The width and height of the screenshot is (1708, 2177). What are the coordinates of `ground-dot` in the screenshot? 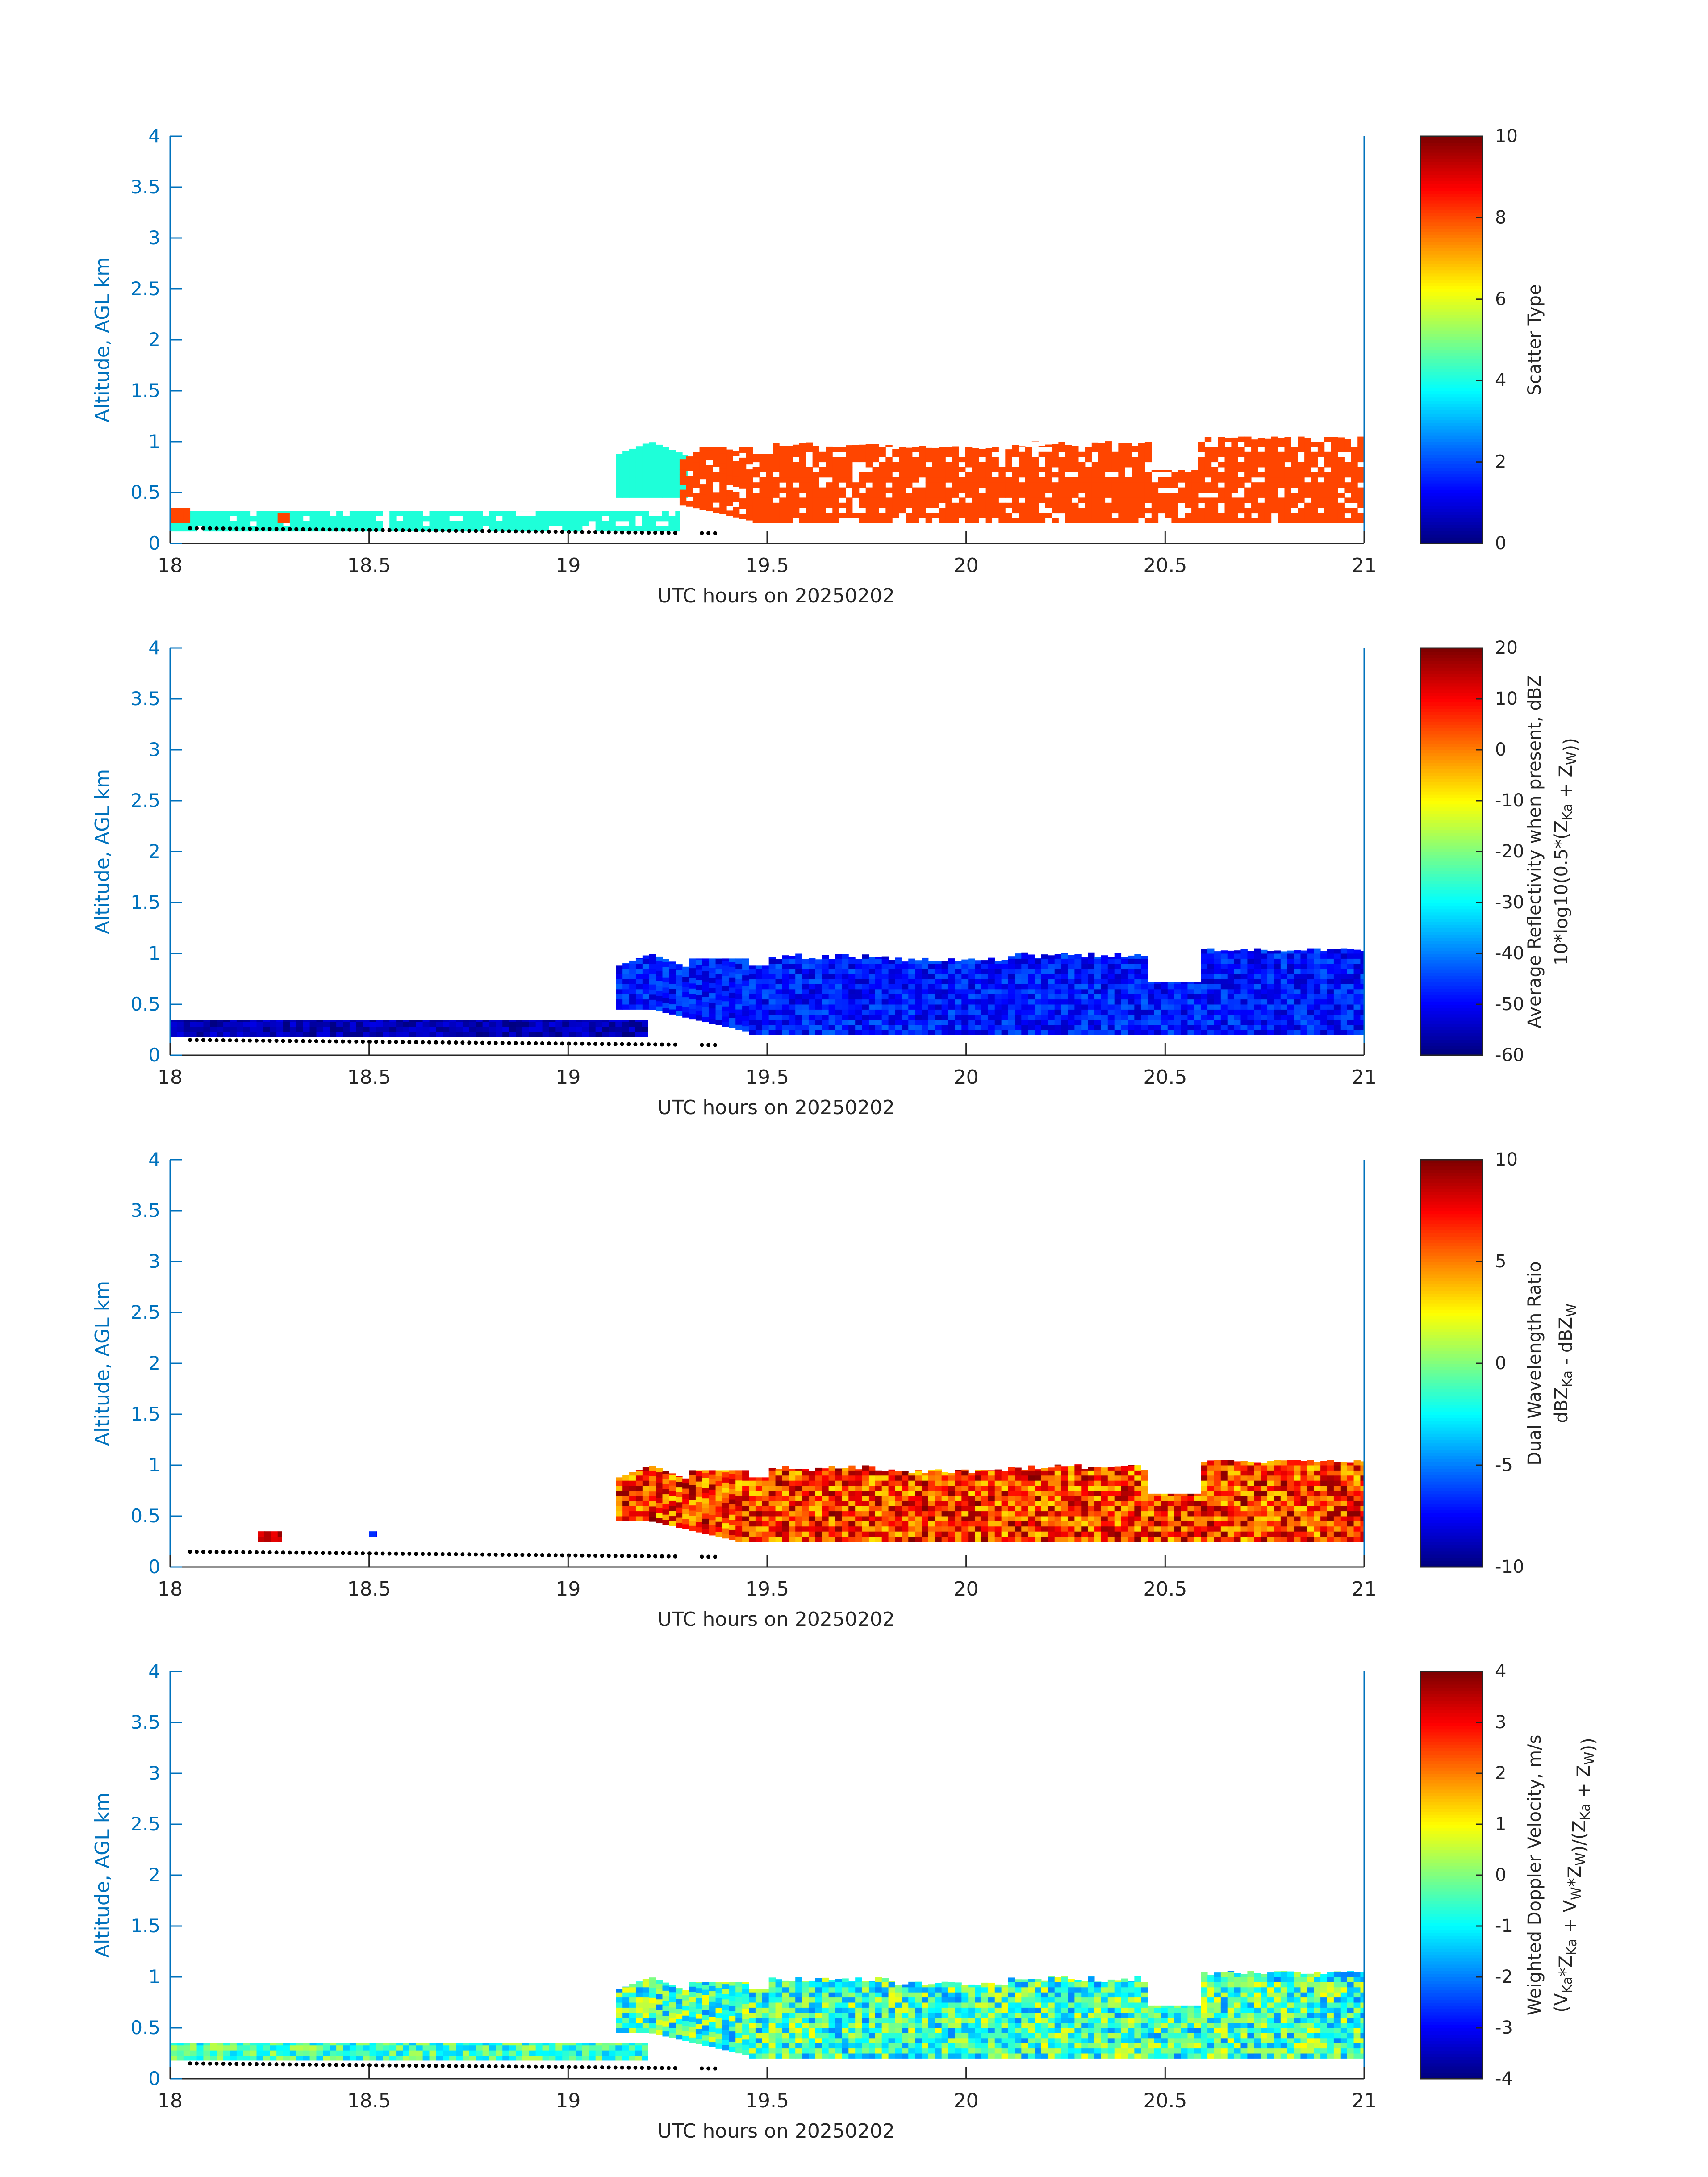 It's located at (649, 533).